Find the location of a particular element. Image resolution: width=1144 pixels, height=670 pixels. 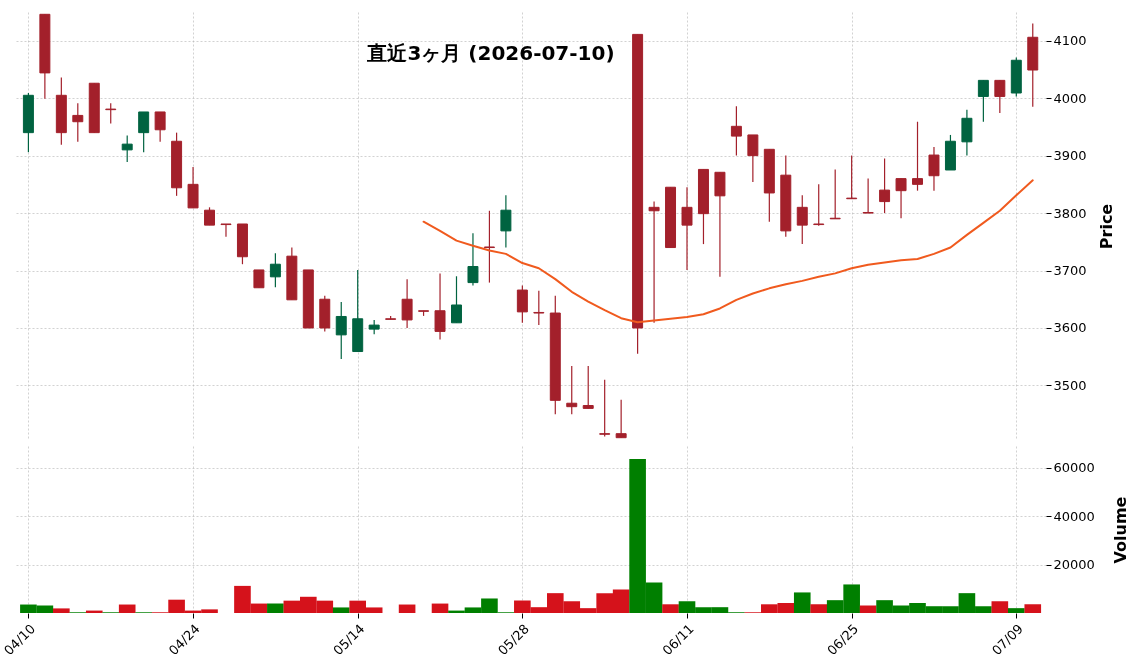

y-tick-label: 4000 is located at coordinates (1070, 98).